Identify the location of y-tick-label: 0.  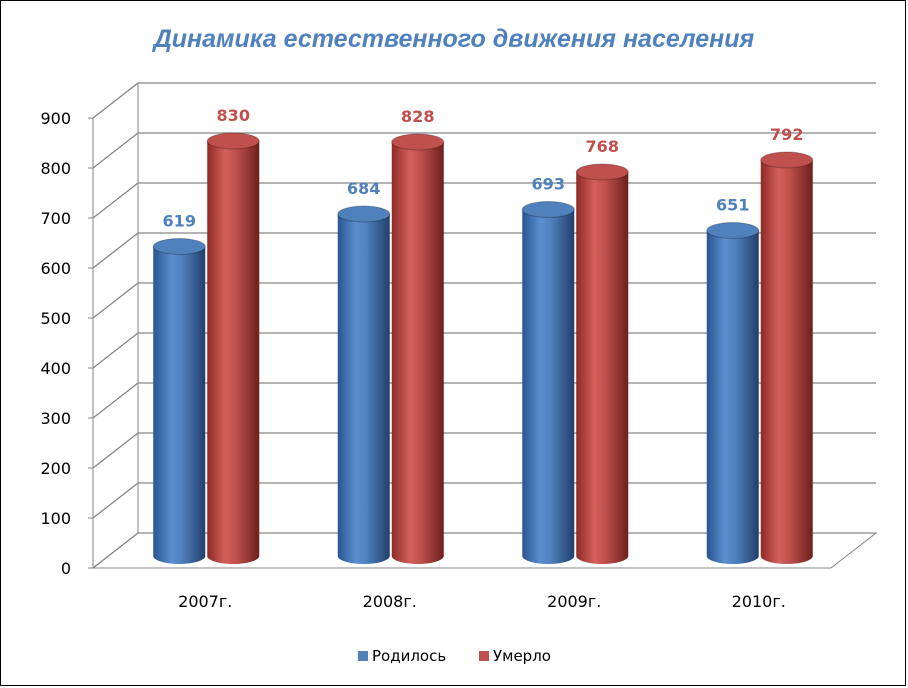
(66, 568).